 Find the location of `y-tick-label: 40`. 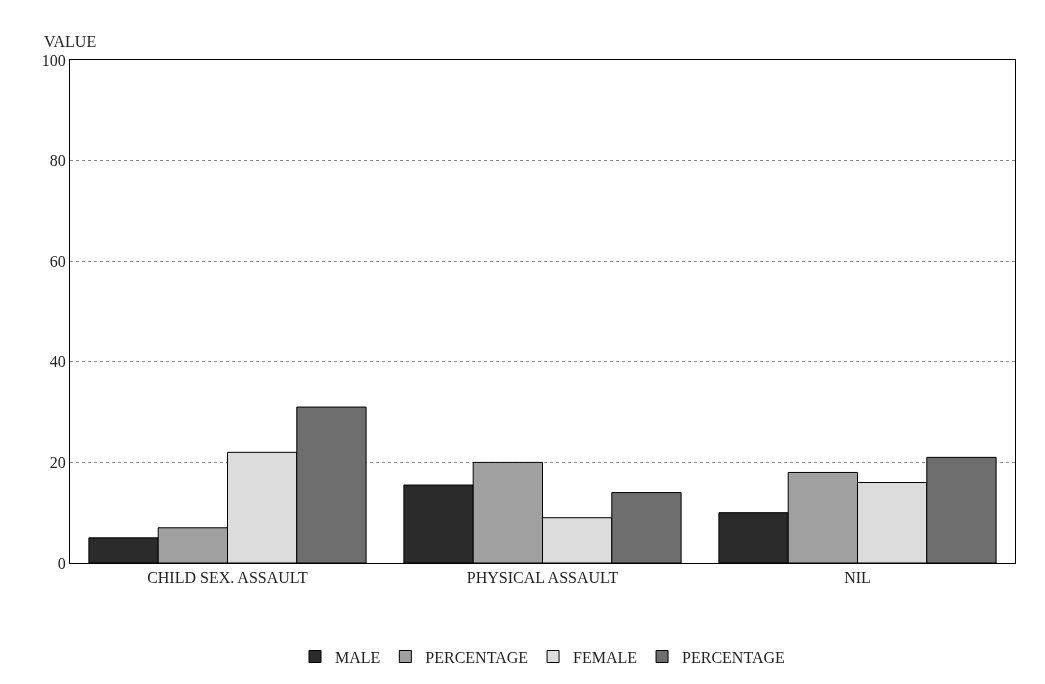

y-tick-label: 40 is located at coordinates (57, 362).